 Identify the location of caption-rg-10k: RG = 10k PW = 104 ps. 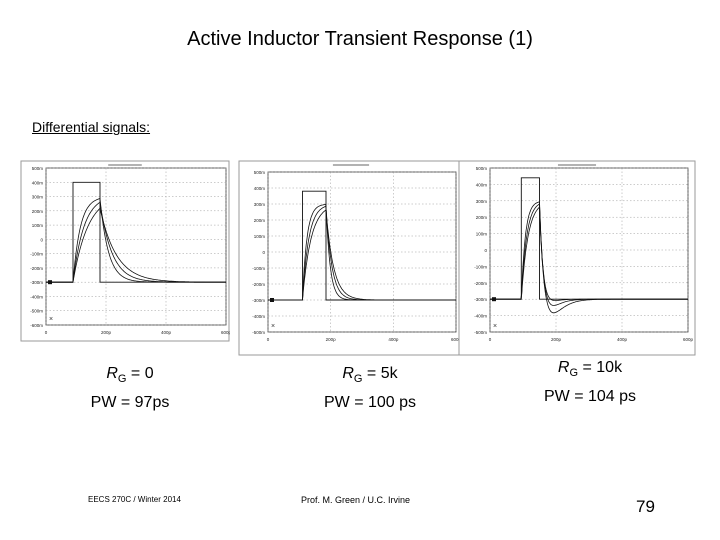
(590, 382).